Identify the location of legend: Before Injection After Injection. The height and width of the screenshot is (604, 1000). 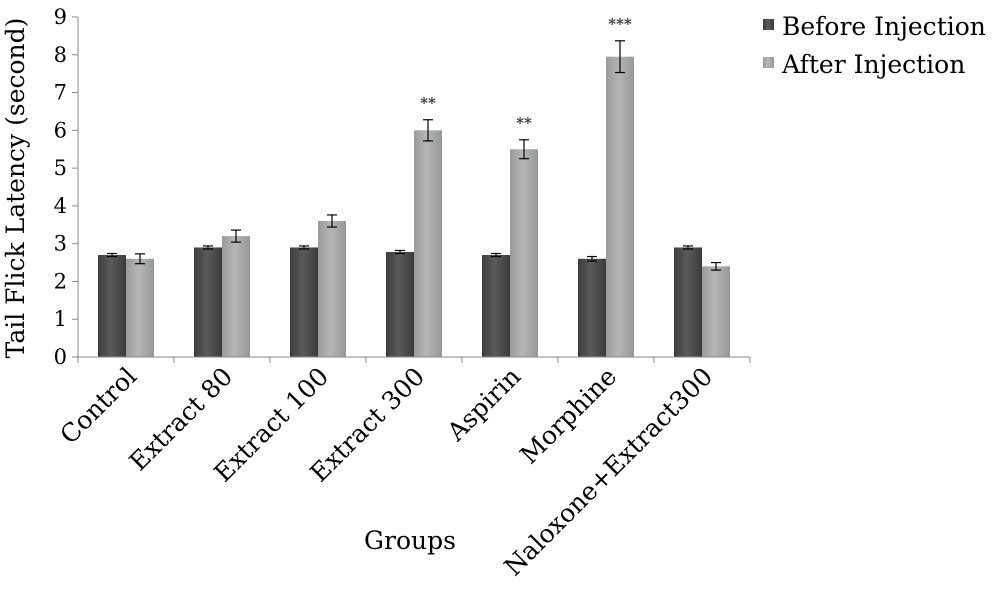
(874, 45).